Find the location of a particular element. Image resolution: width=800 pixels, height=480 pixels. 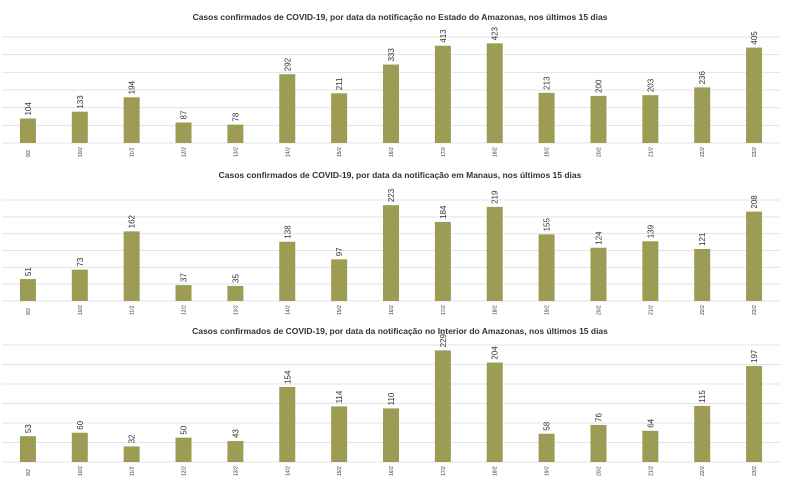

data-label: 154 is located at coordinates (287, 377).